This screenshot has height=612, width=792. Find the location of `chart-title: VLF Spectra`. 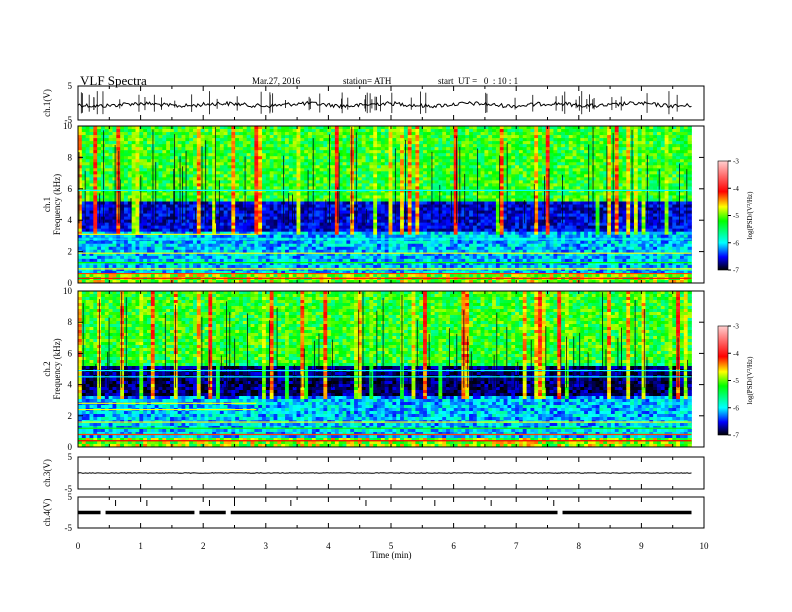

chart-title: VLF Spectra is located at coordinates (113, 80).